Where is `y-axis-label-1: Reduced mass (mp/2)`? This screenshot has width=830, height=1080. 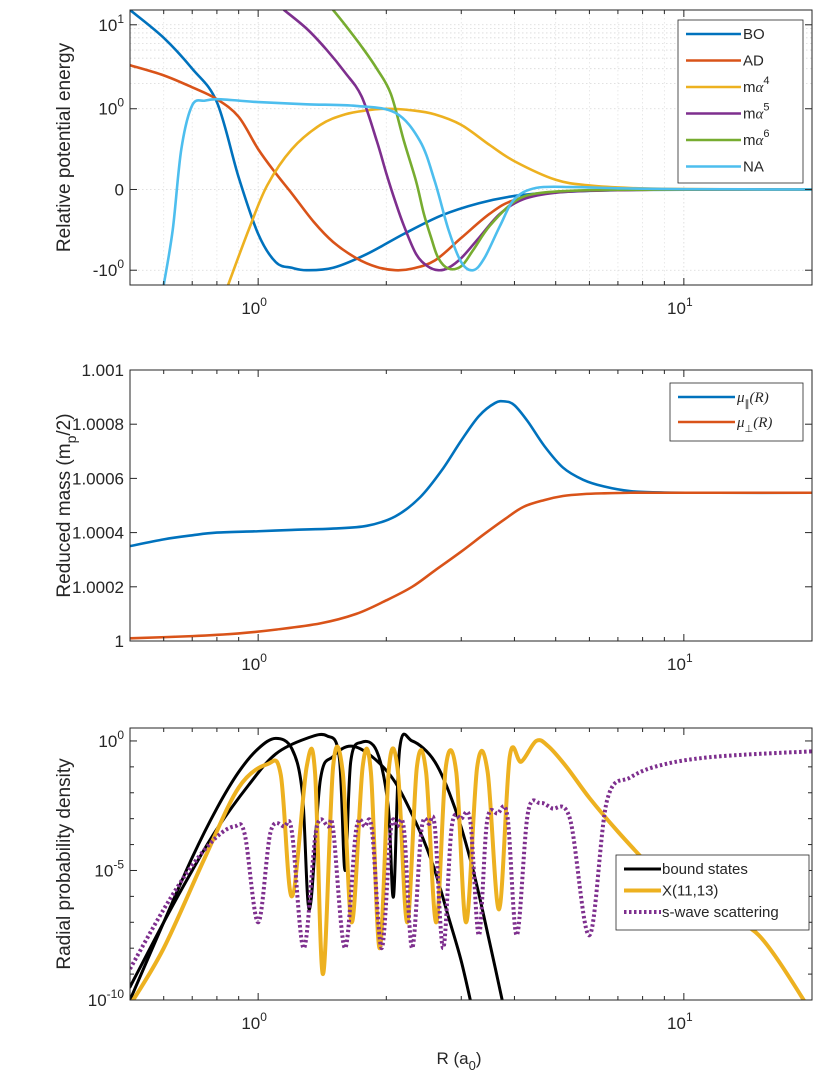
y-axis-label-1: Reduced mass (mp/2) is located at coordinates (66, 505).